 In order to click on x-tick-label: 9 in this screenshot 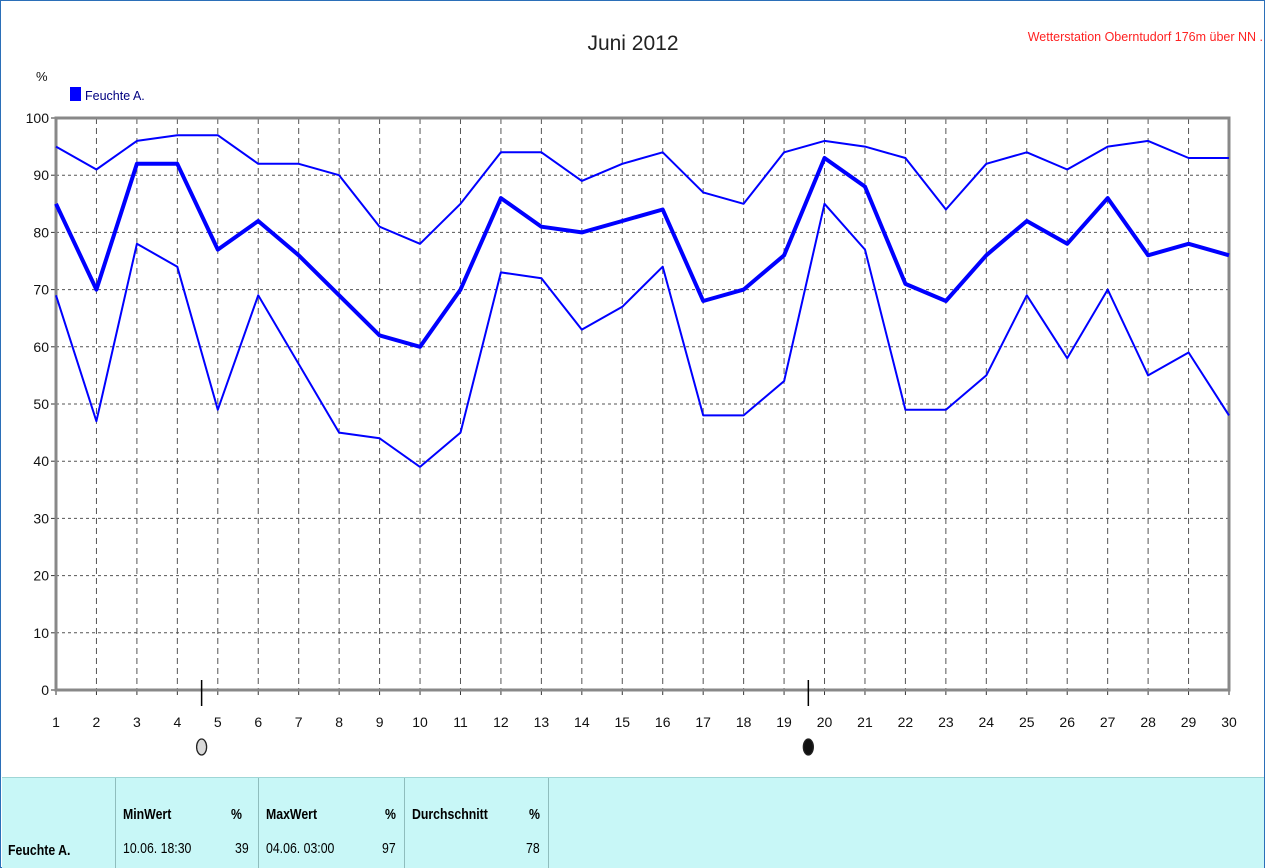, I will do `click(380, 722)`.